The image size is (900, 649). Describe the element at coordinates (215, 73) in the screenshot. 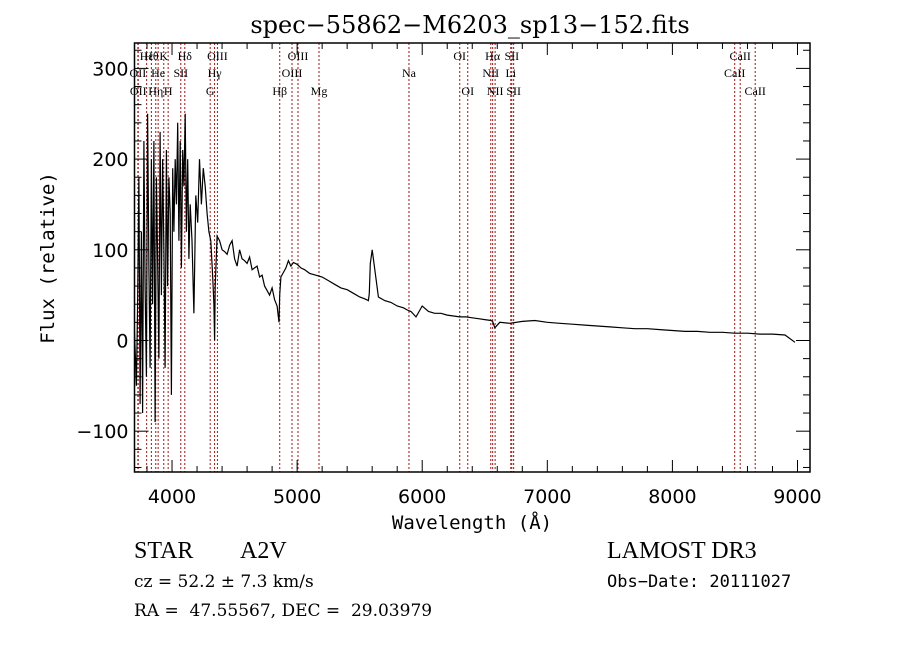

I see `emission-line-label: Hγ` at that location.